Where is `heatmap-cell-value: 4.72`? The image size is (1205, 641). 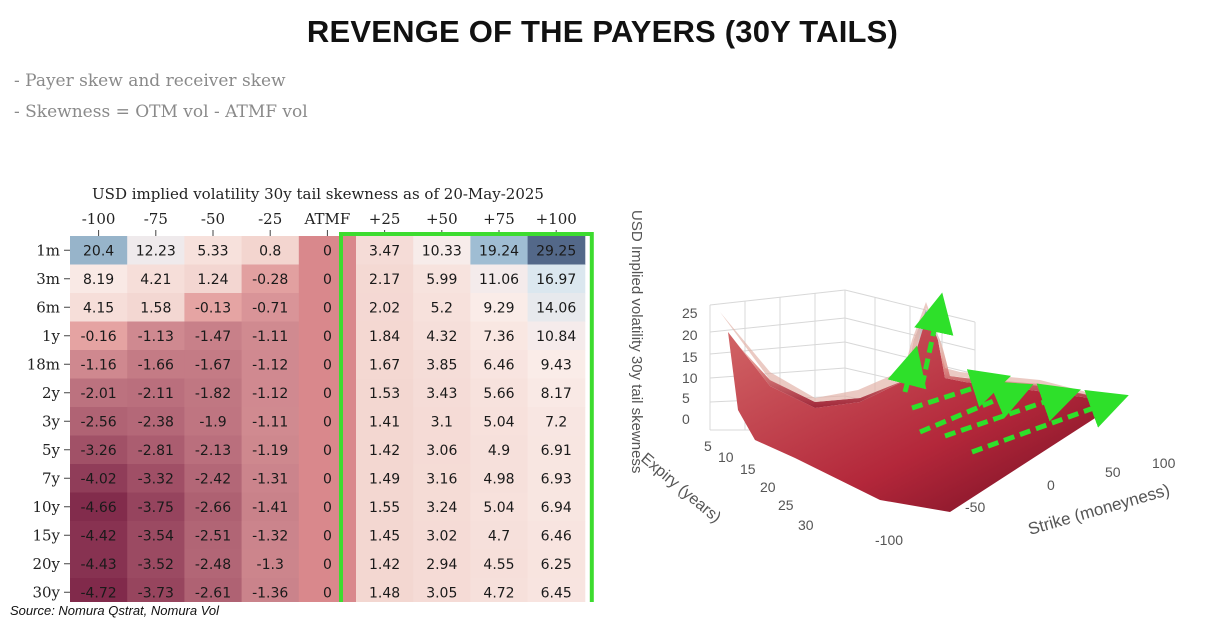 heatmap-cell-value: 4.72 is located at coordinates (498, 593).